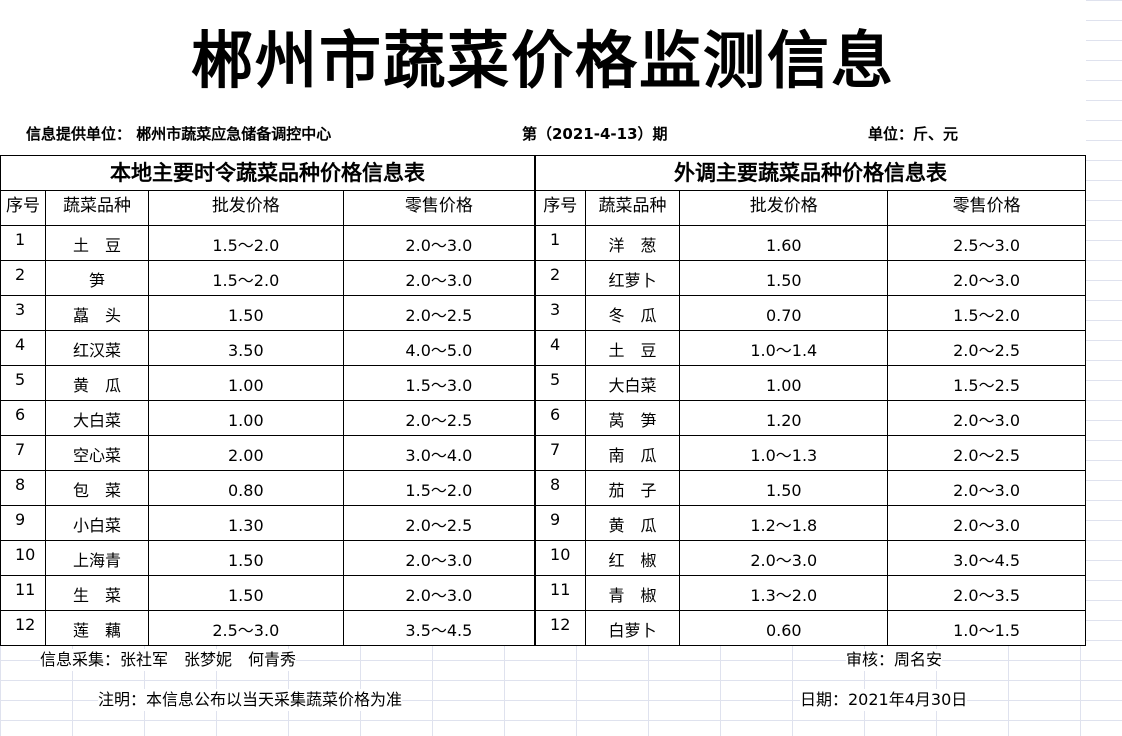  What do you see at coordinates (560, 593) in the screenshot?
I see `external-cell-index: 11` at bounding box center [560, 593].